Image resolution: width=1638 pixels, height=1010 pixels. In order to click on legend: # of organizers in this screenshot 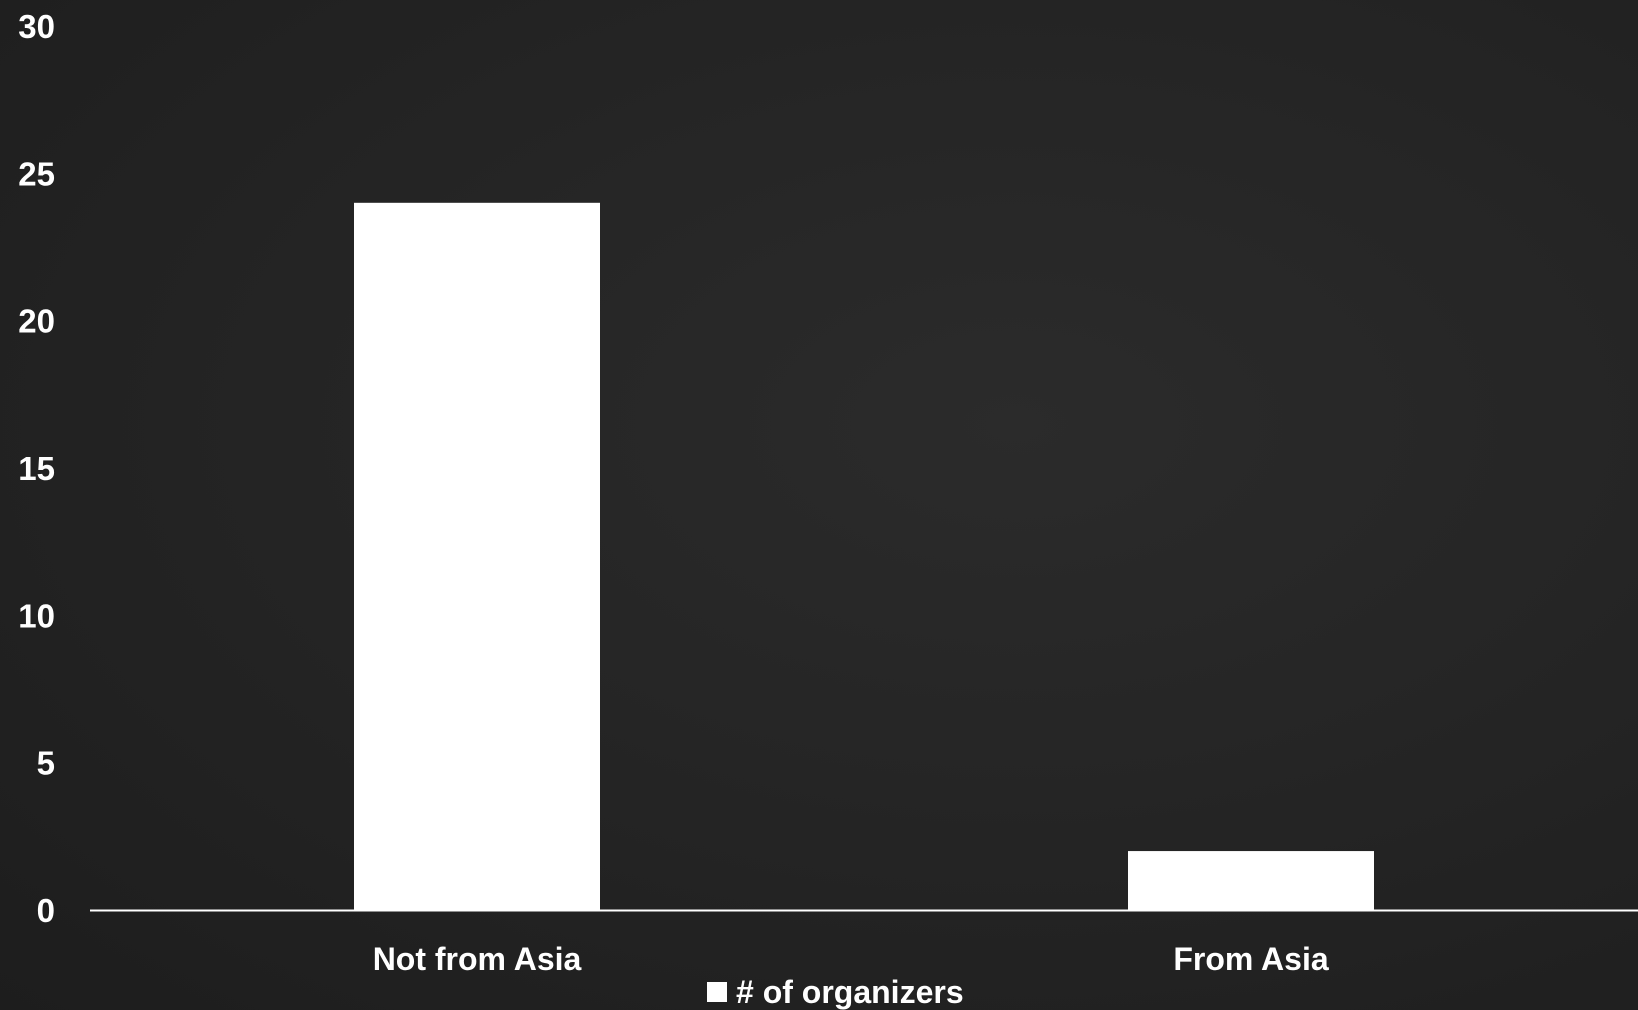, I will do `click(835, 992)`.